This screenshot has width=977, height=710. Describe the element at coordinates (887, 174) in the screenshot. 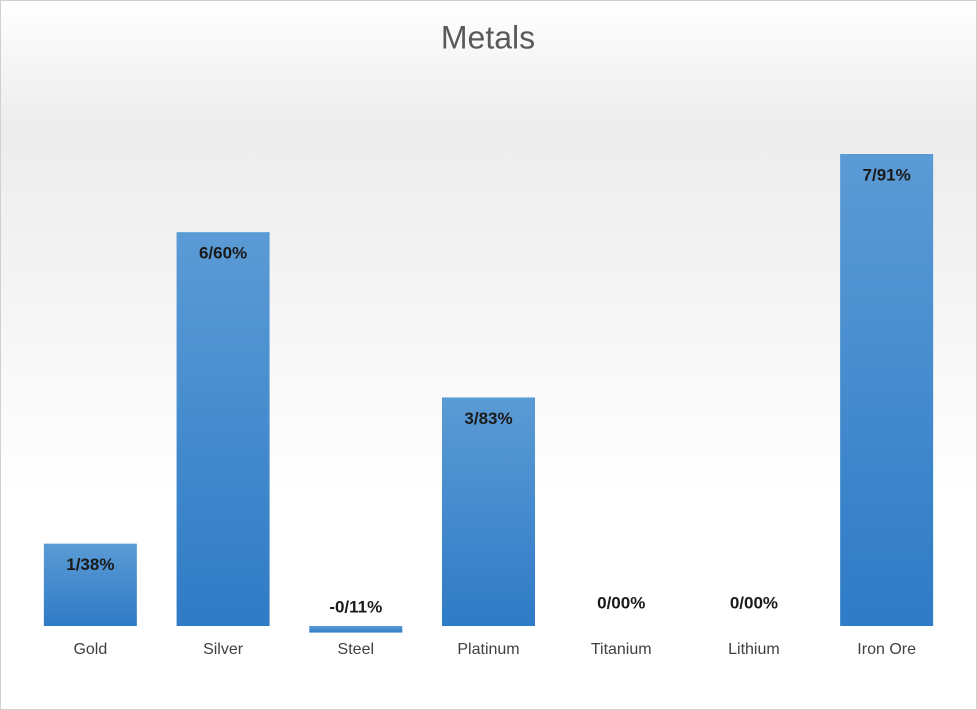

I see `data-label: 7/91%` at that location.